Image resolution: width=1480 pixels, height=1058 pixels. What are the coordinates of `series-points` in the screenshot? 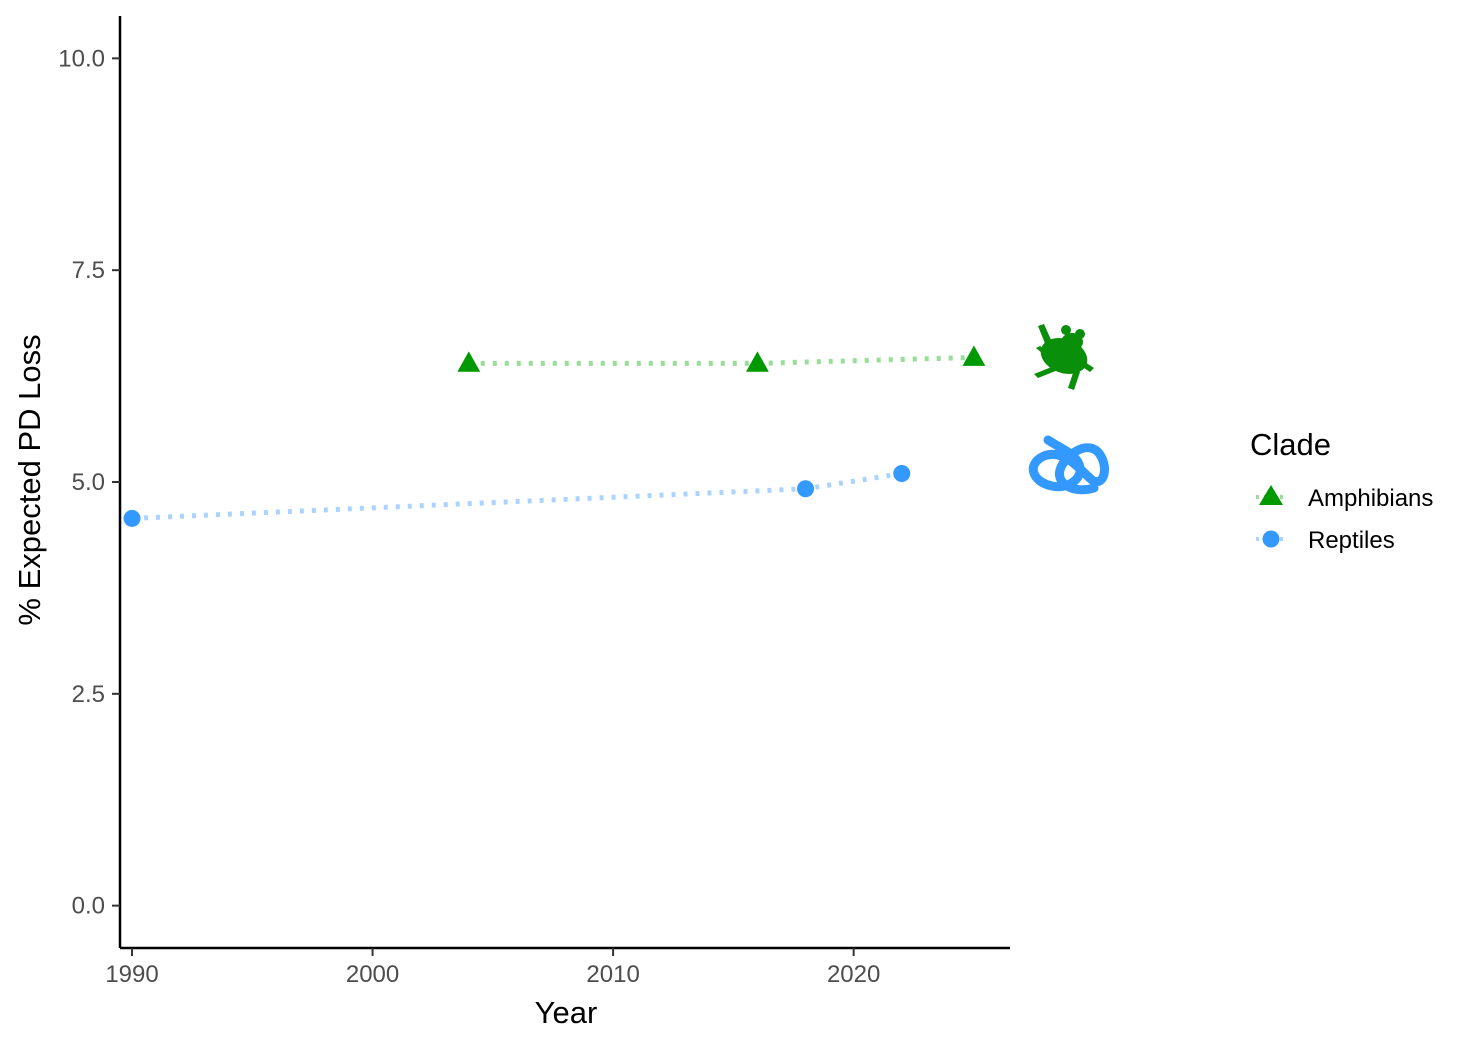 It's located at (554, 436).